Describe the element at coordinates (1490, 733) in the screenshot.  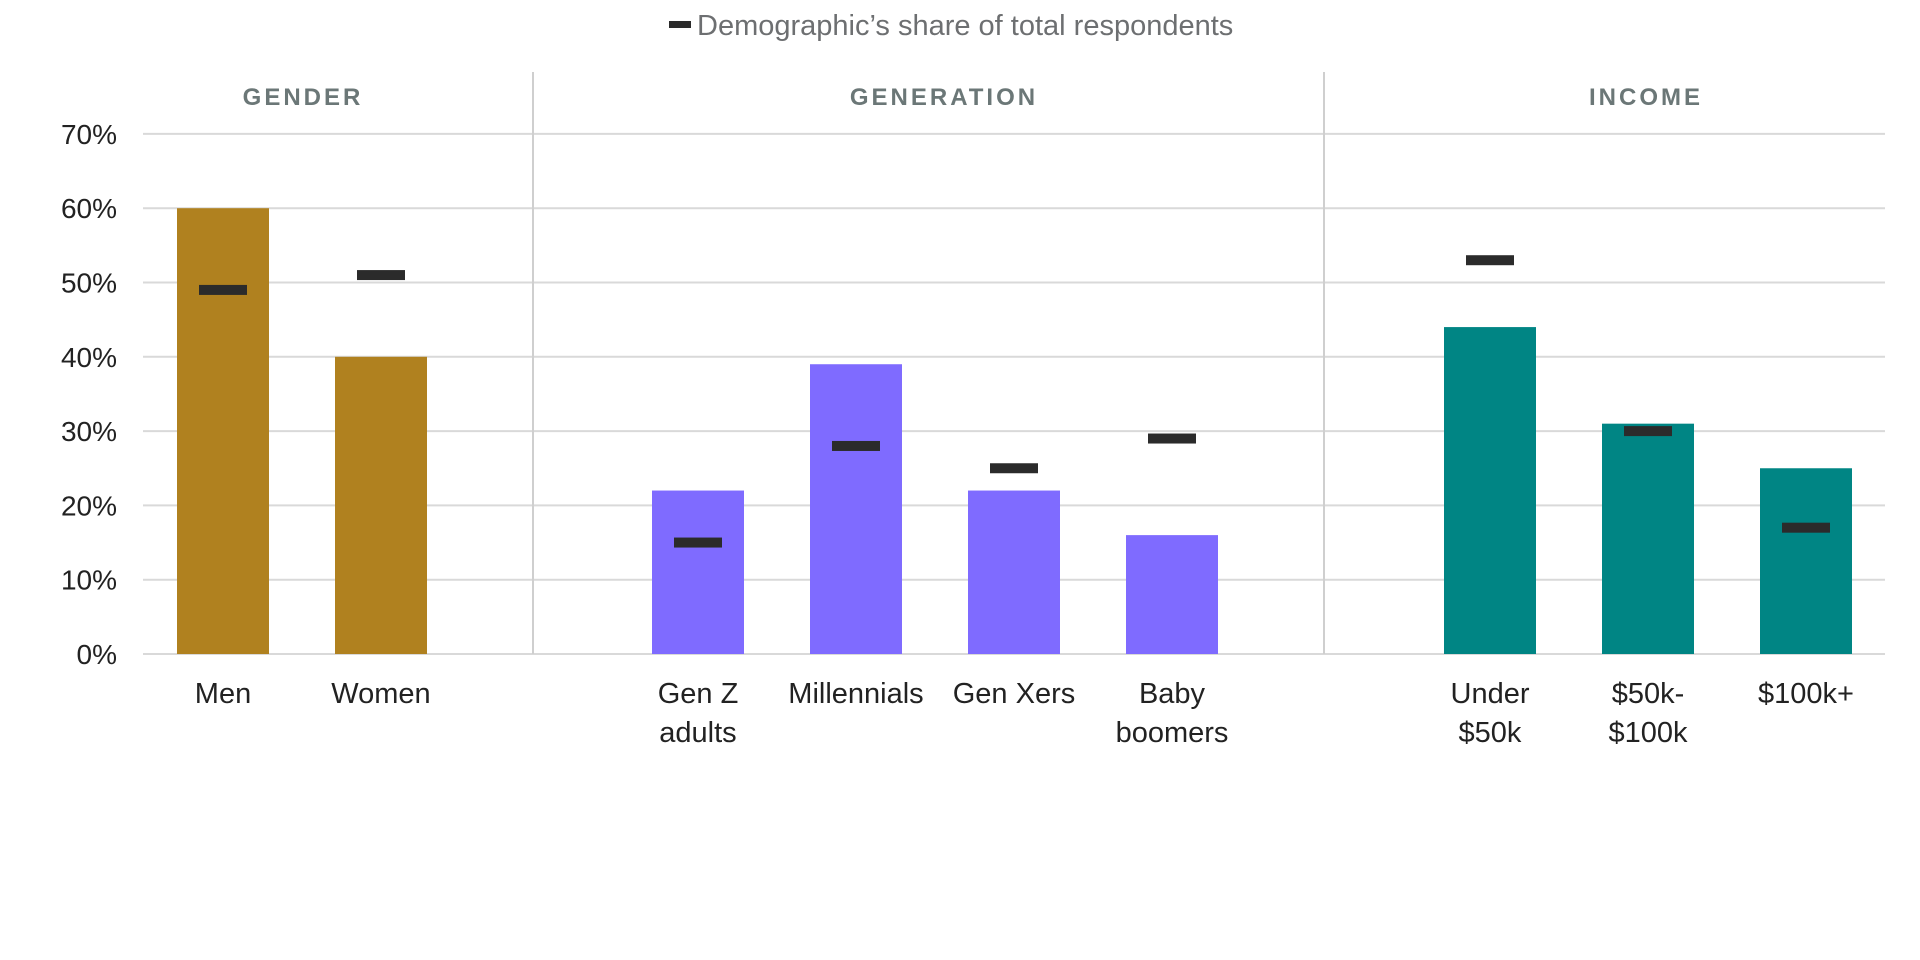
I see `category-label-line: $50k` at that location.